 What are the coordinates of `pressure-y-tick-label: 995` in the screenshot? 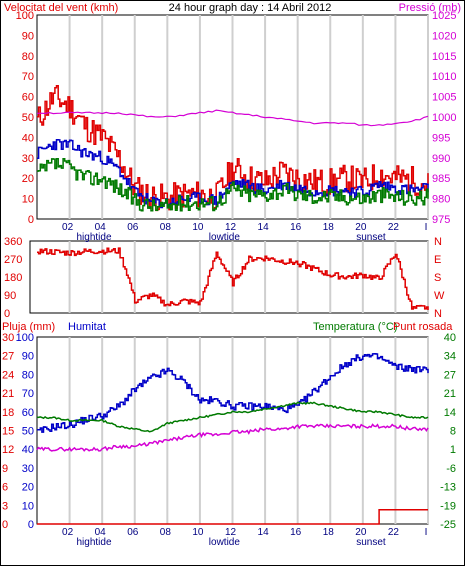 It's located at (441, 138).